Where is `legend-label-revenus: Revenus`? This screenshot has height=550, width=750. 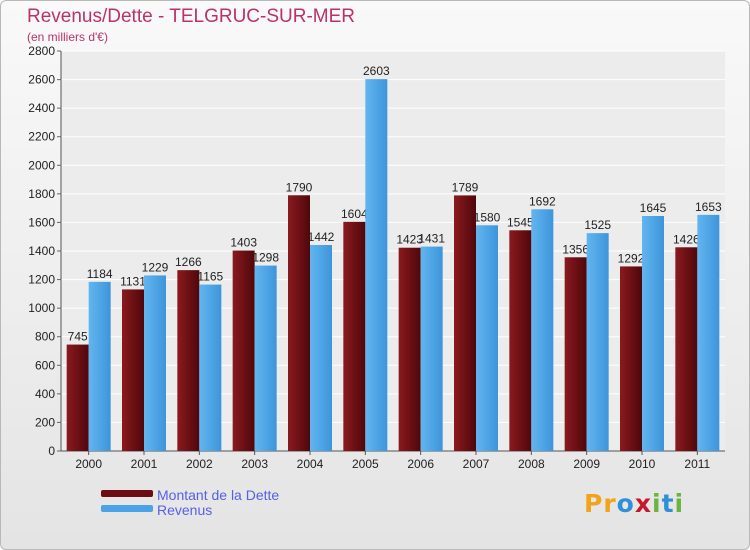
legend-label-revenus: Revenus is located at coordinates (185, 510).